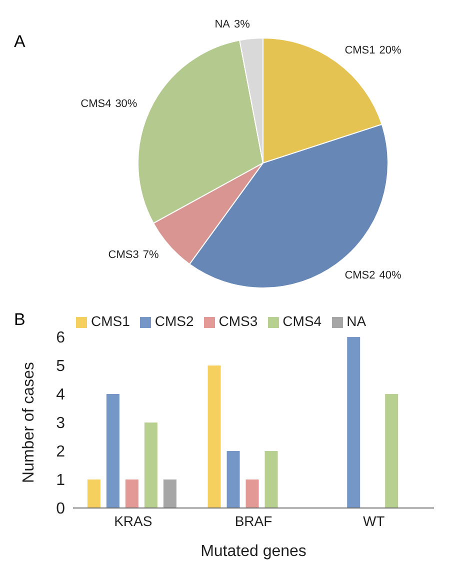  I want to click on data-label: 3%, so click(242, 24).